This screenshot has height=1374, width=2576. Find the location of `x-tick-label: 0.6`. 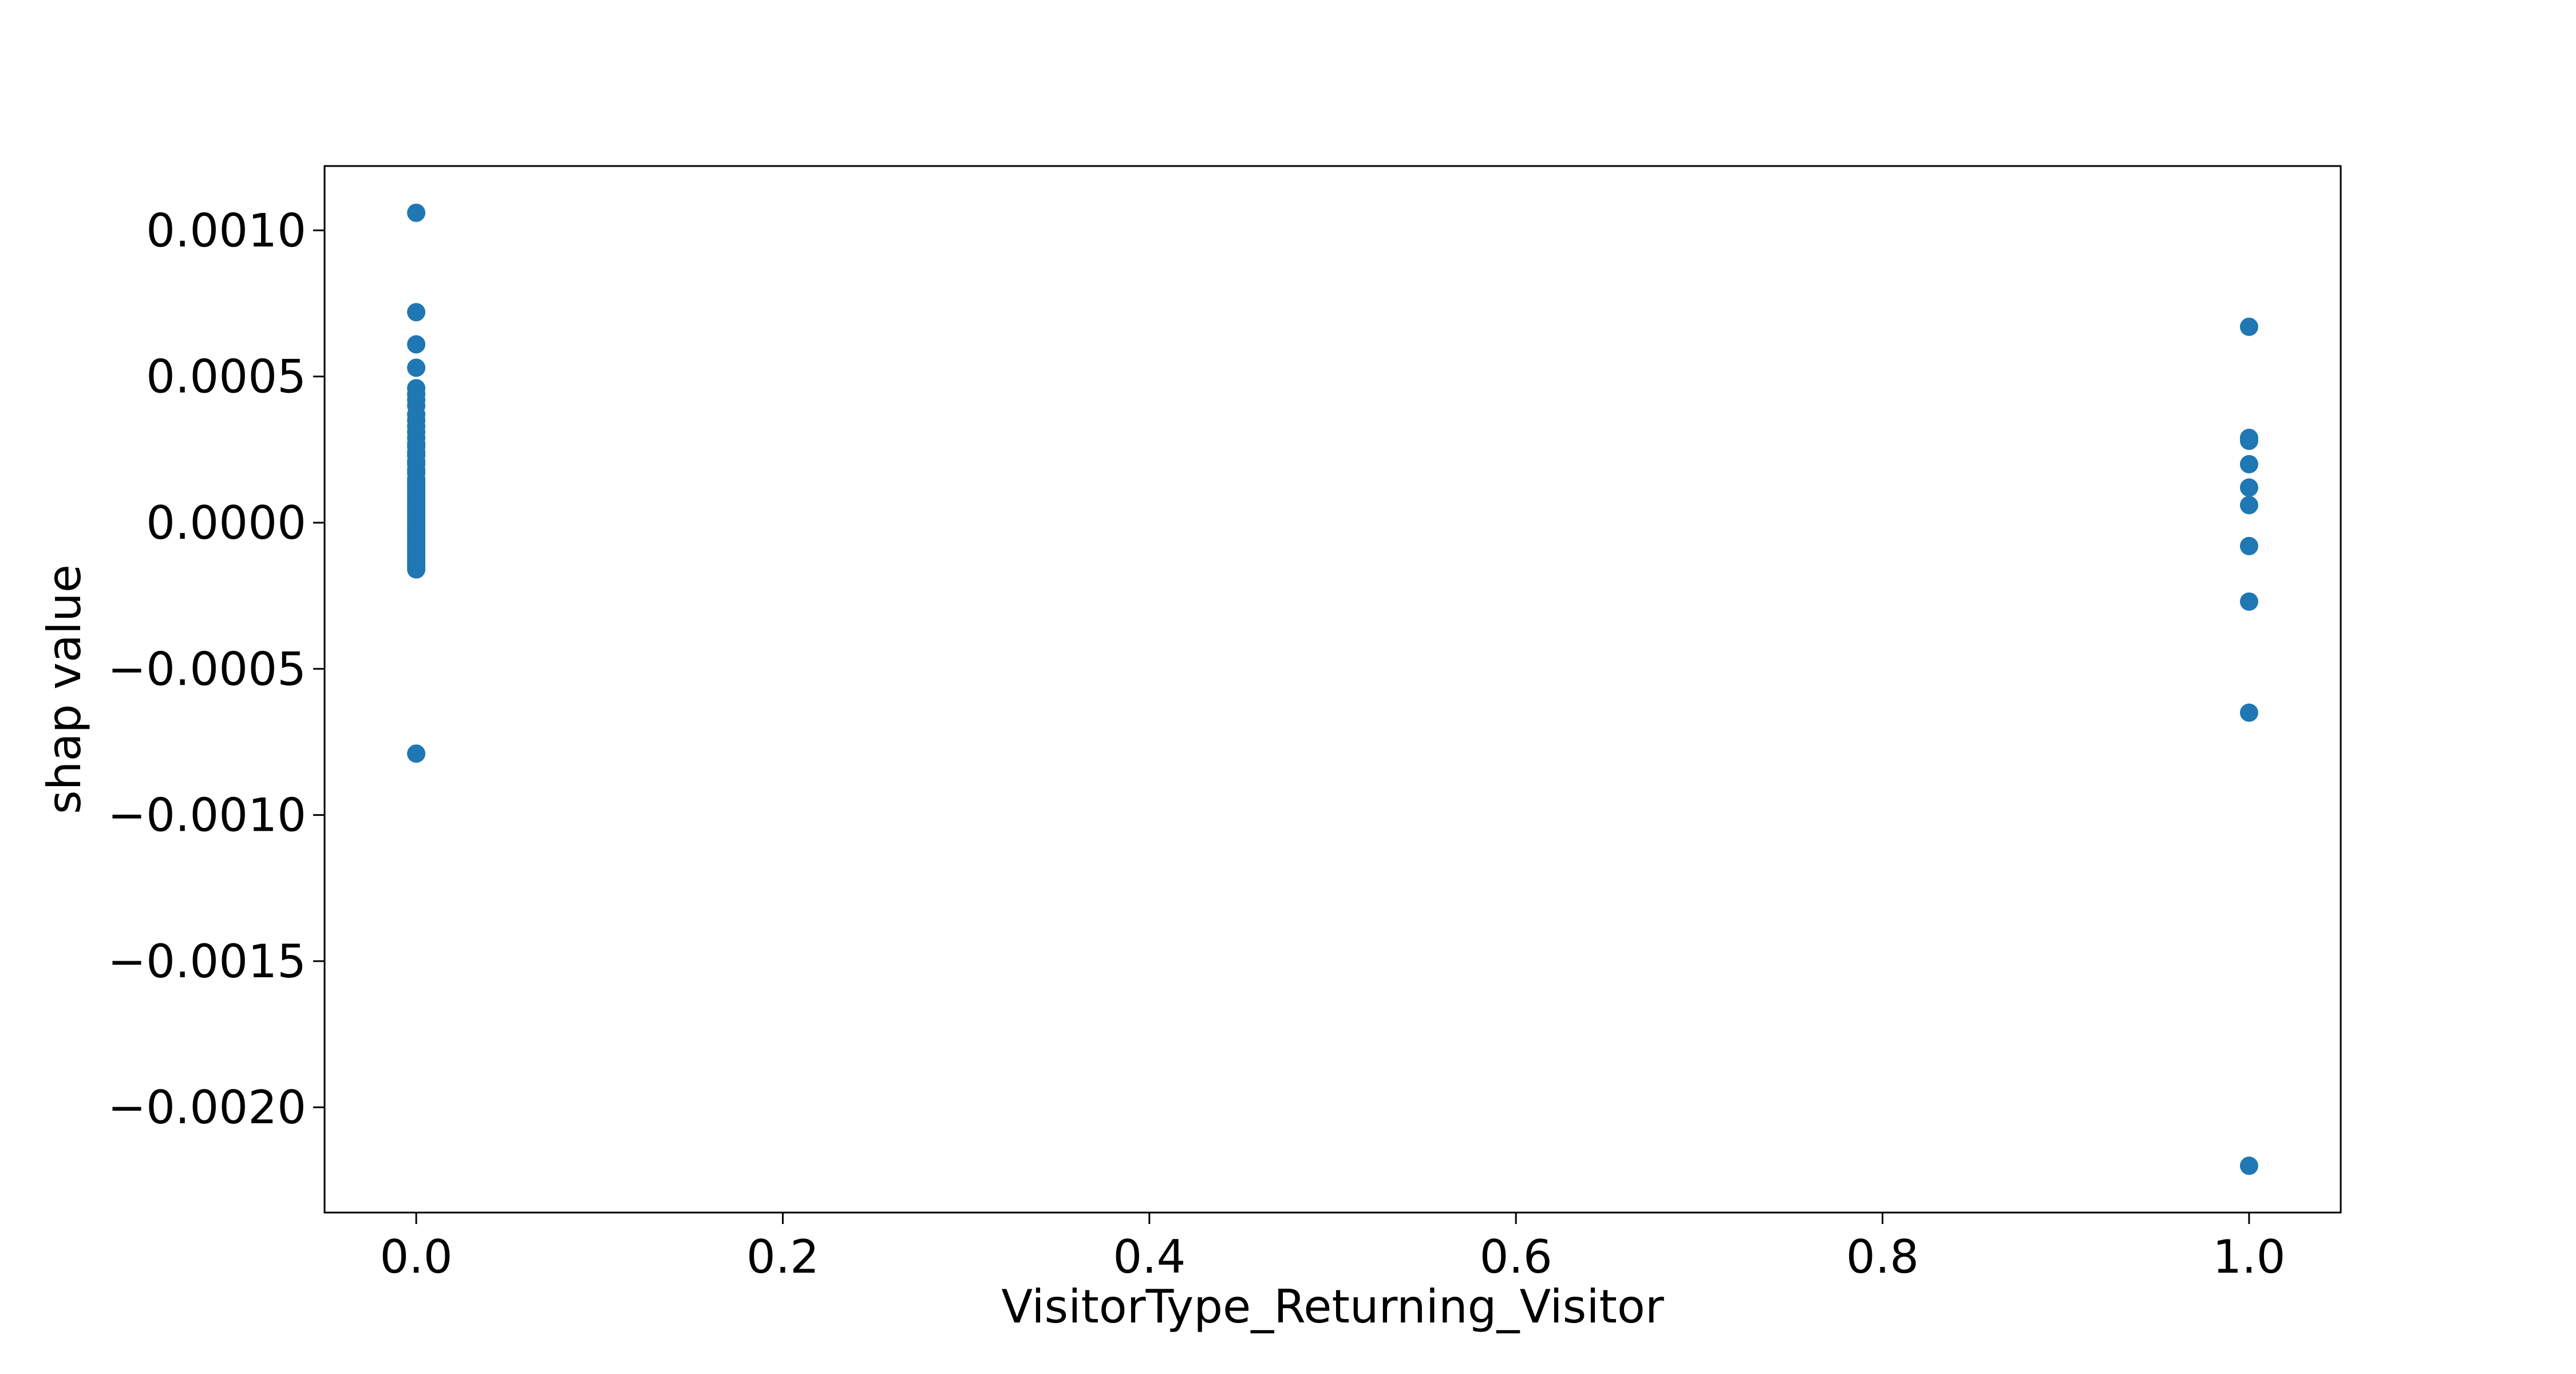

x-tick-label: 0.6 is located at coordinates (1516, 1257).